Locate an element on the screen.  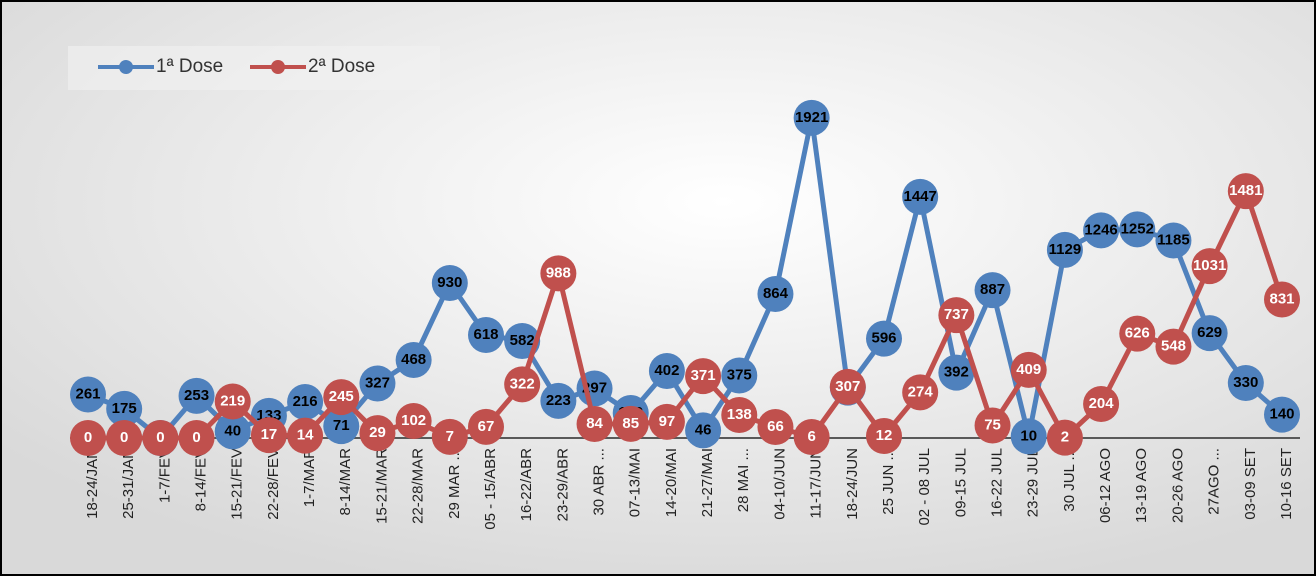
x-tick-label: 23-29/ABR is located at coordinates (562, 485).